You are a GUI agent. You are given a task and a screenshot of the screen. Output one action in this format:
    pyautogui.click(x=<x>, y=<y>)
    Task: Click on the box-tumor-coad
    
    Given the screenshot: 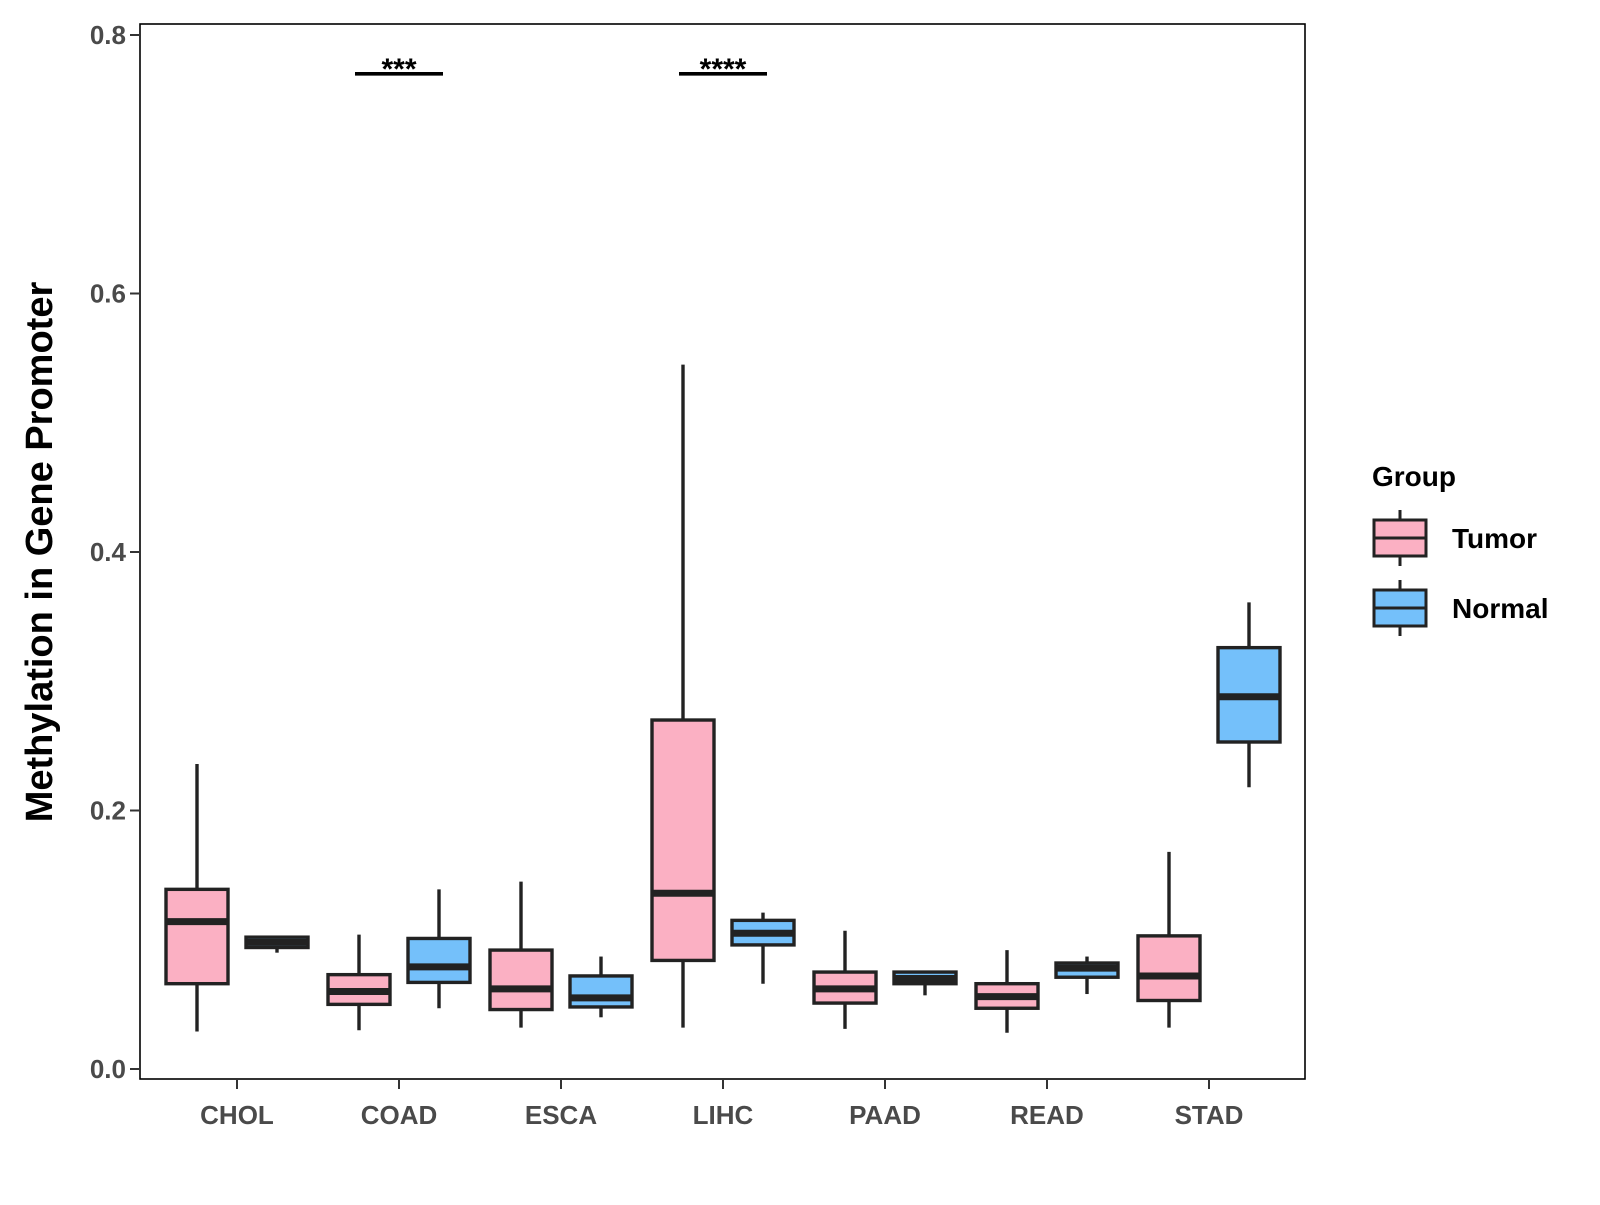 What is the action you would take?
    pyautogui.click(x=359, y=982)
    